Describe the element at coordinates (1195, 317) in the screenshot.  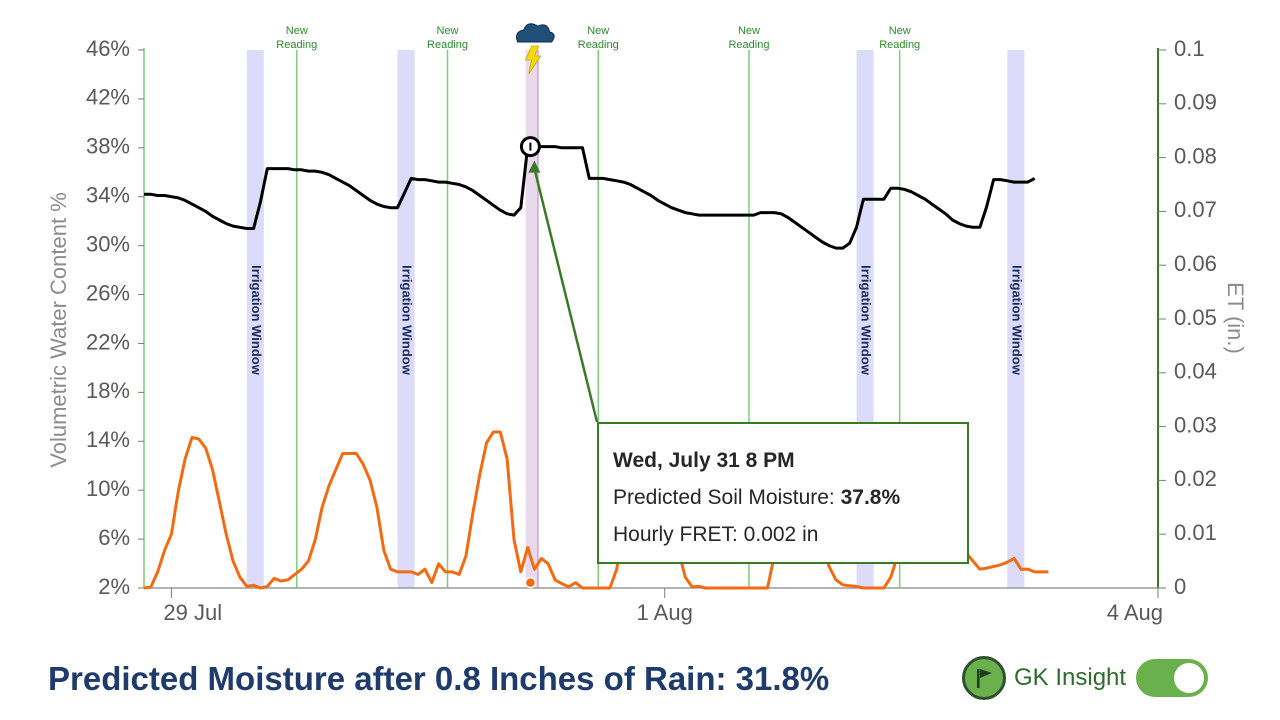
I see `right-axis-tick-label: 0.05` at that location.